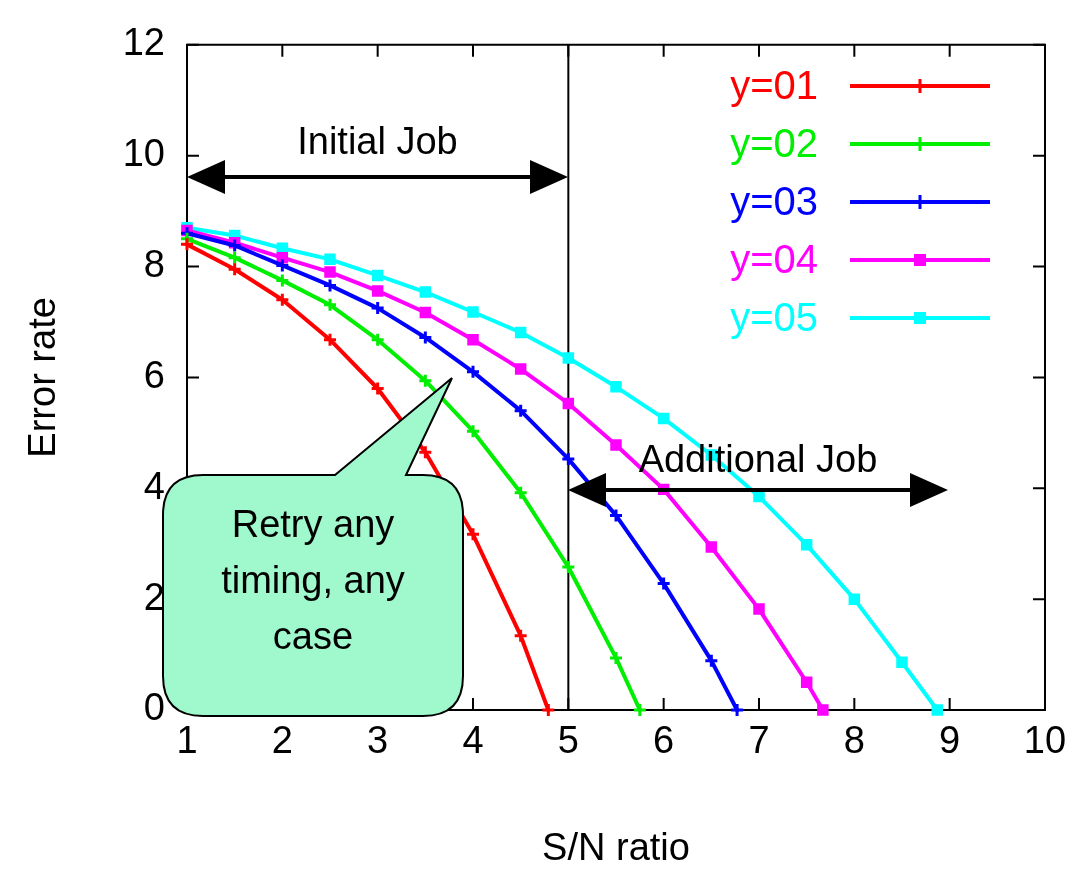  Describe the element at coordinates (42, 377) in the screenshot. I see `y-axis-title: Error rate` at that location.